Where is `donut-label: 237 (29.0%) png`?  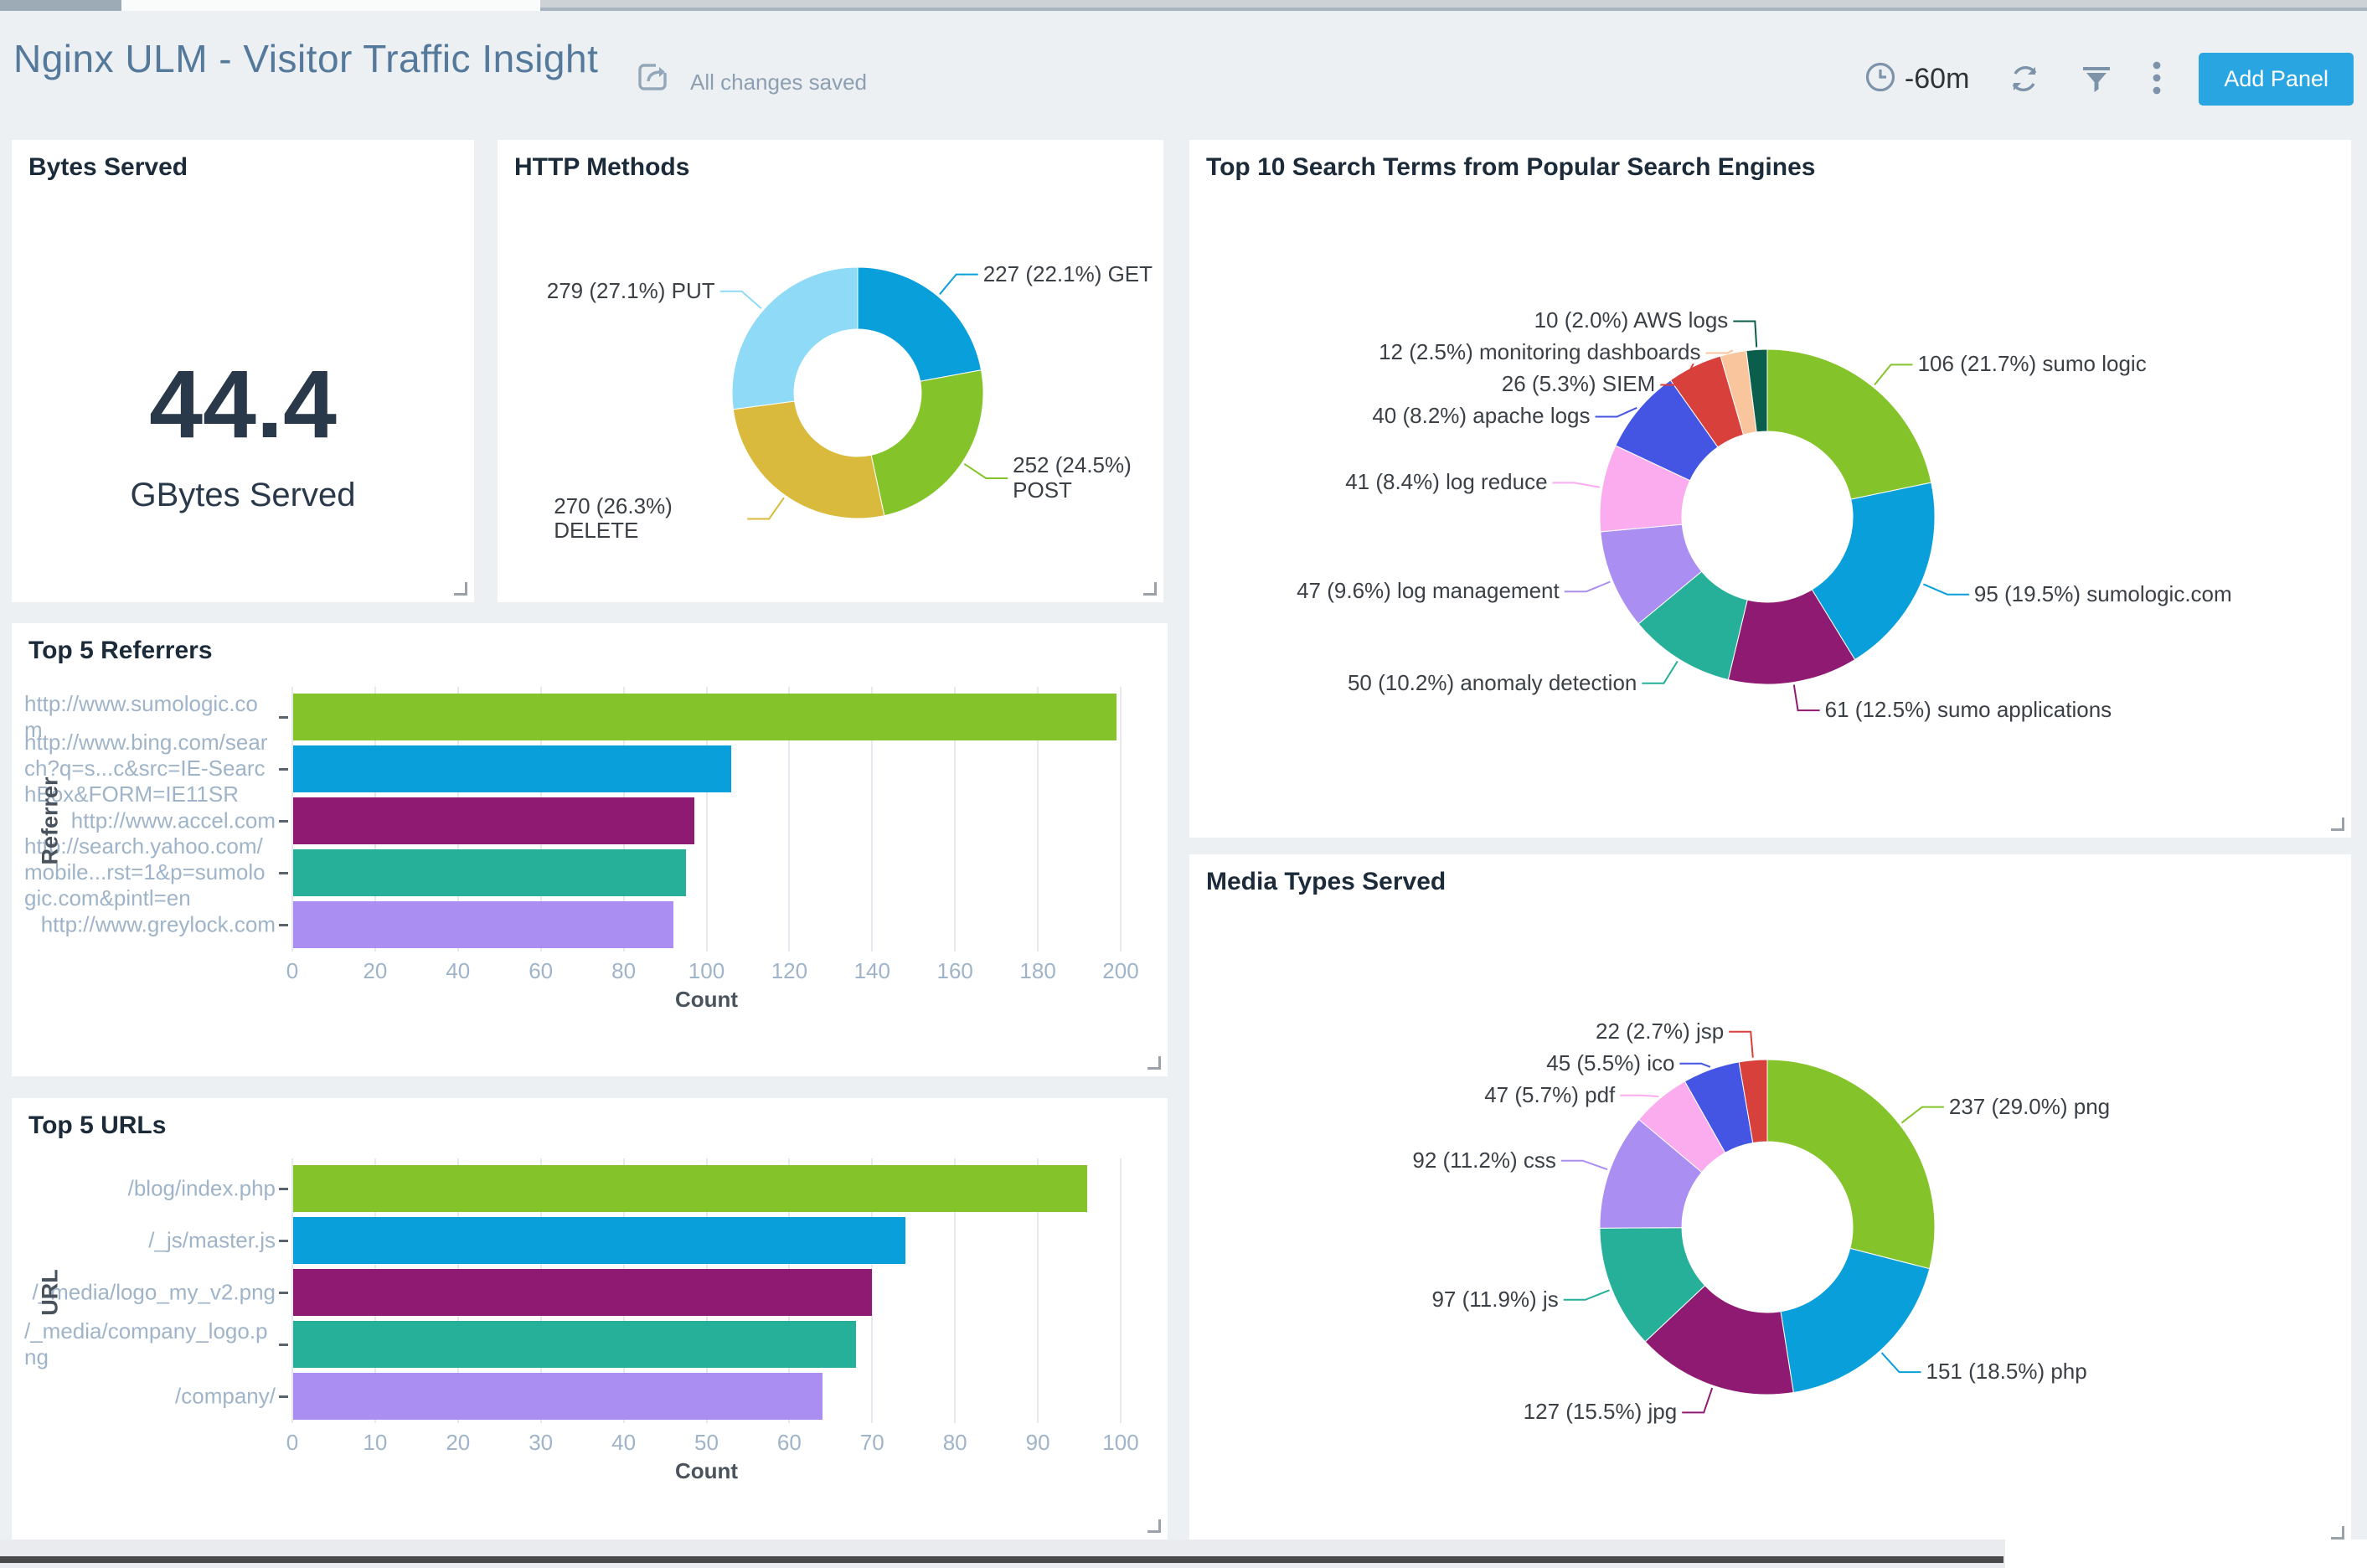
donut-label: 237 (29.0%) png is located at coordinates (2030, 1106).